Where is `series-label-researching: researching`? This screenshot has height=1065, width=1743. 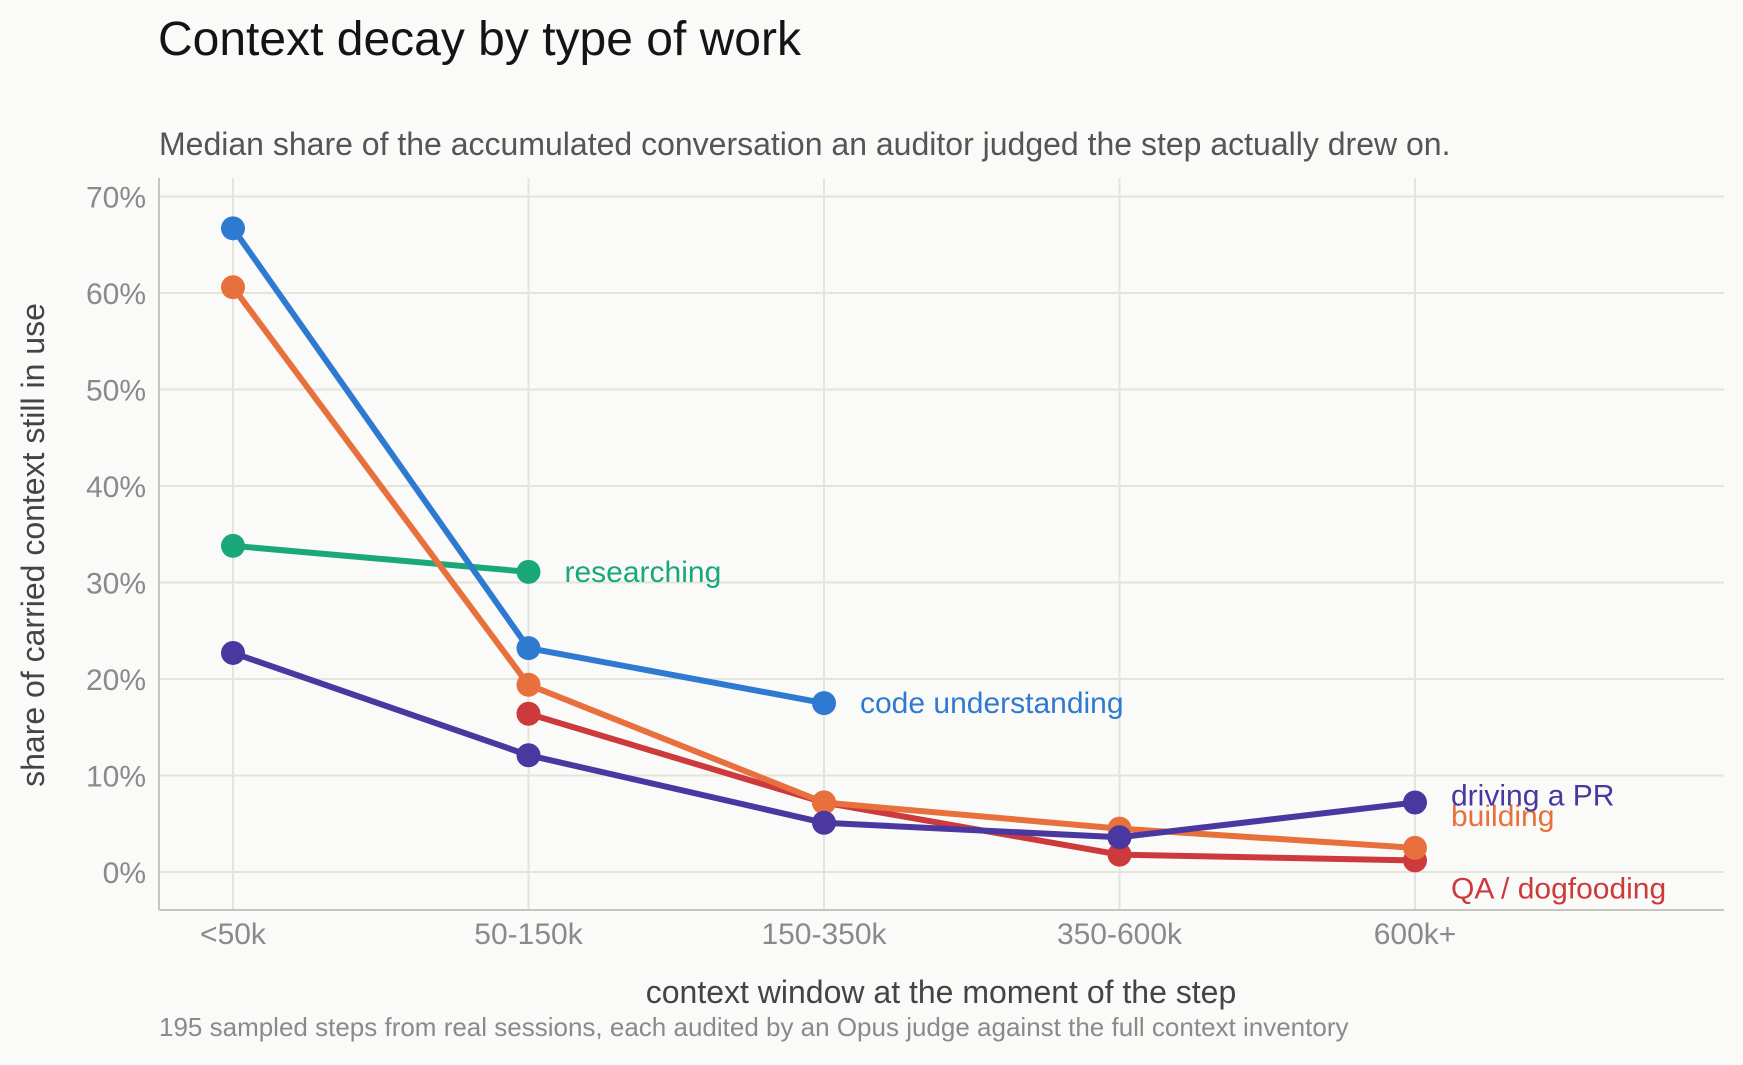
series-label-researching: researching is located at coordinates (643, 572).